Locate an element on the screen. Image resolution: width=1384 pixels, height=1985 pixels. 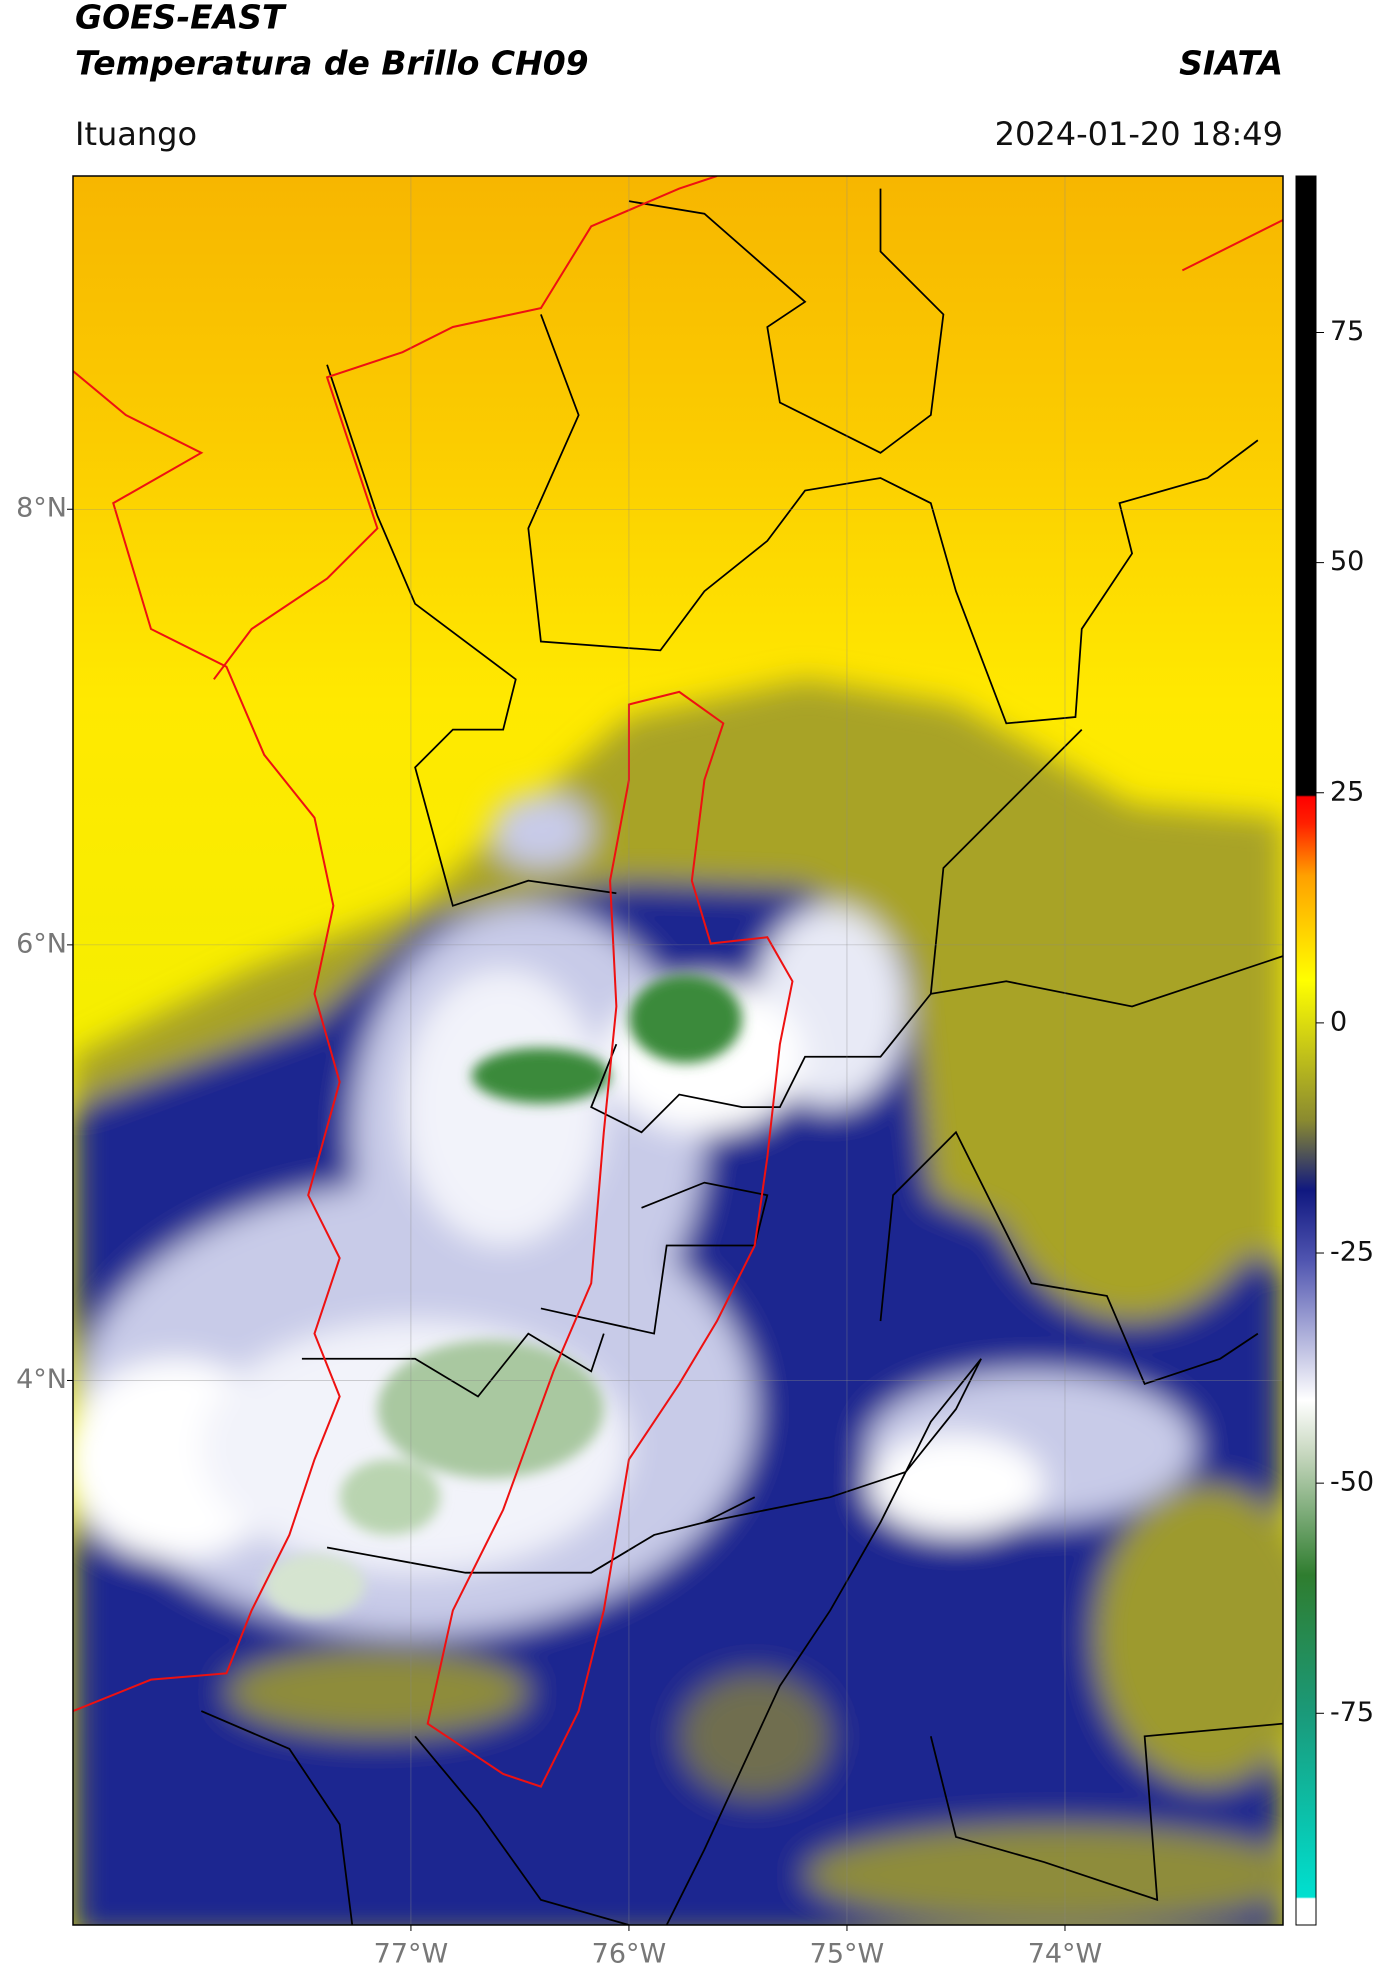
y-tick-label: 4°N is located at coordinates (41, 1379).